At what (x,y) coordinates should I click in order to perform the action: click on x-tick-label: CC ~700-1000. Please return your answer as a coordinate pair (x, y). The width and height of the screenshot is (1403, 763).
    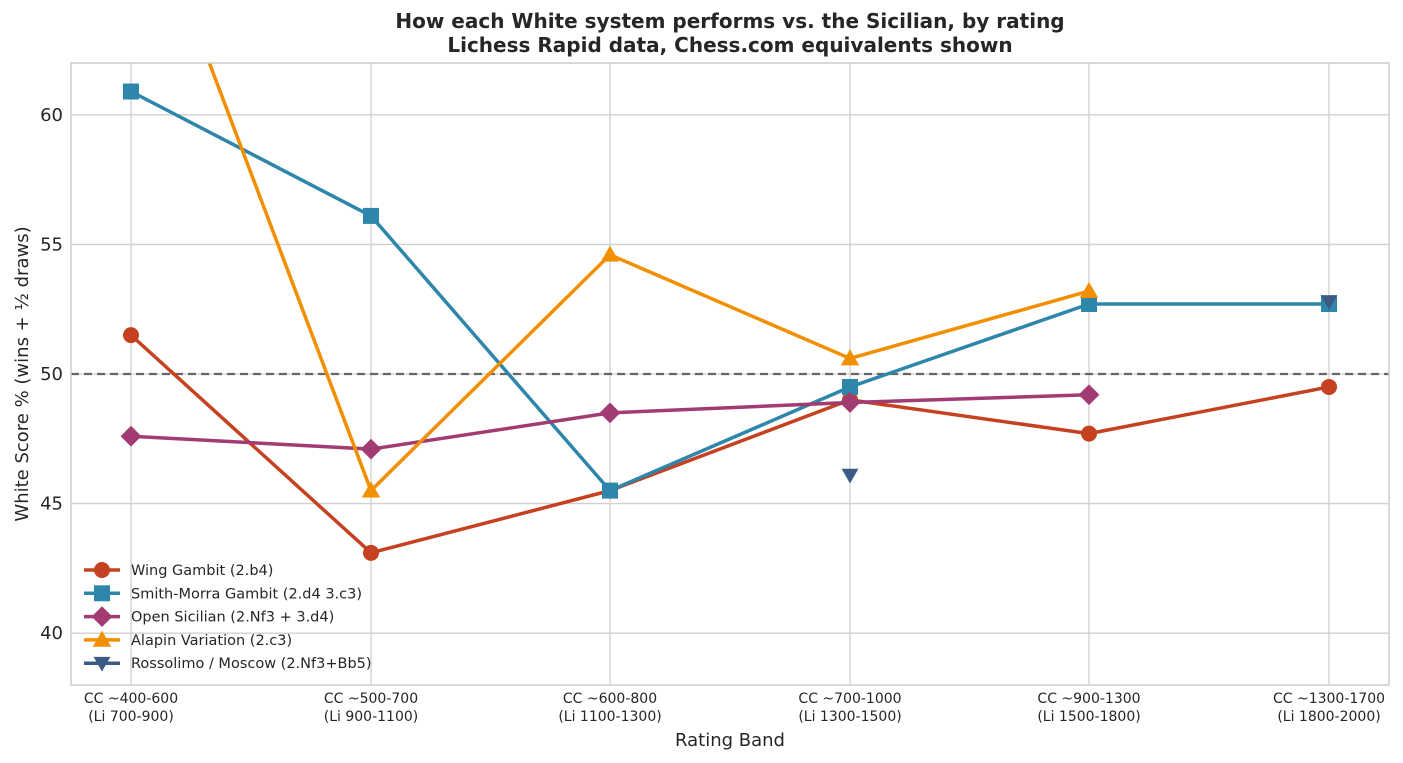
    Looking at the image, I should click on (849, 699).